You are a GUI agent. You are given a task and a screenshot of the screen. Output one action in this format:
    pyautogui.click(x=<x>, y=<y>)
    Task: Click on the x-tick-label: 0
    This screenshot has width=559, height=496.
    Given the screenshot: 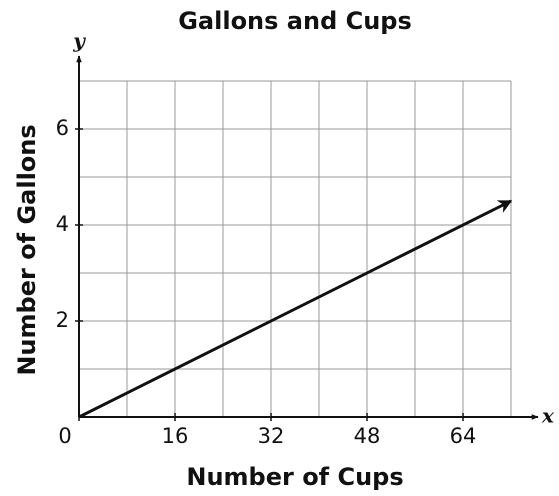 What is the action you would take?
    pyautogui.click(x=64, y=436)
    